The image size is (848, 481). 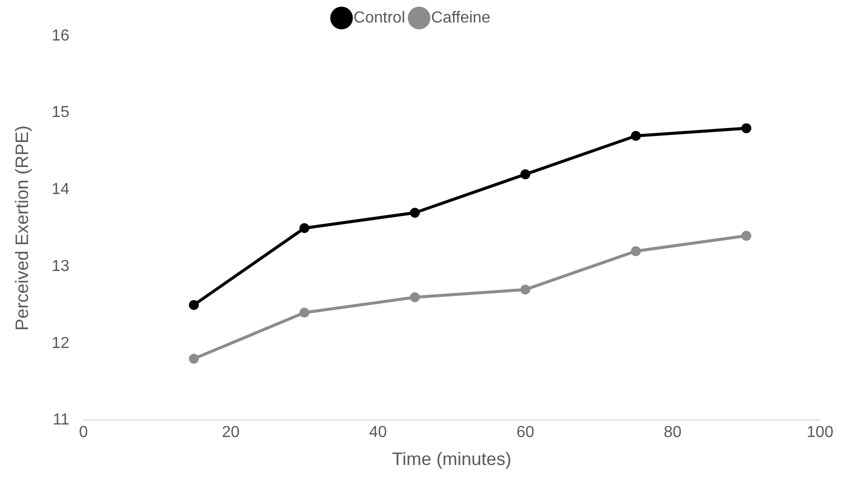 What do you see at coordinates (820, 433) in the screenshot?
I see `x-tick-label: 100` at bounding box center [820, 433].